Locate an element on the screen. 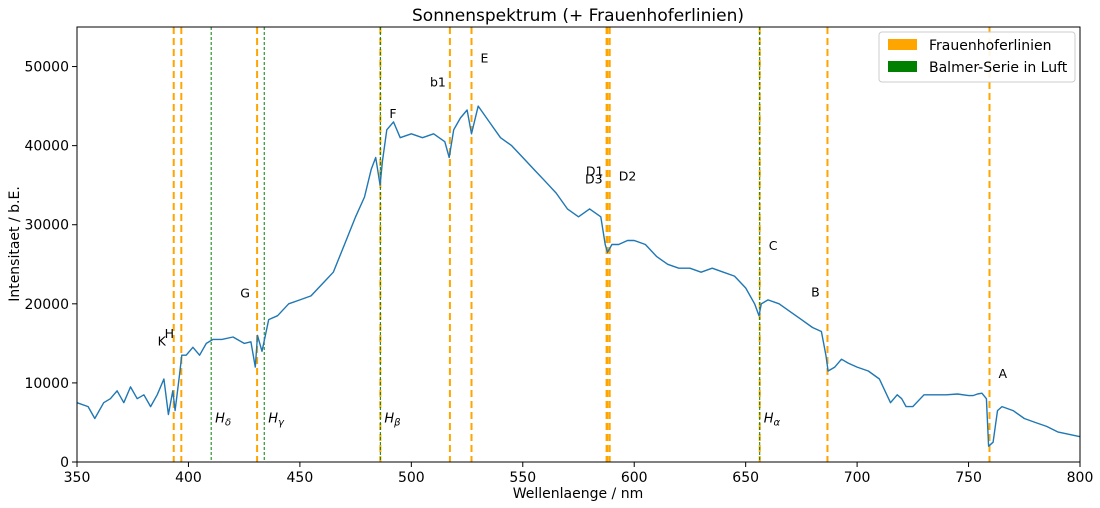 This screenshot has height=508, width=1100. x-tick-label: 650 is located at coordinates (745, 478).